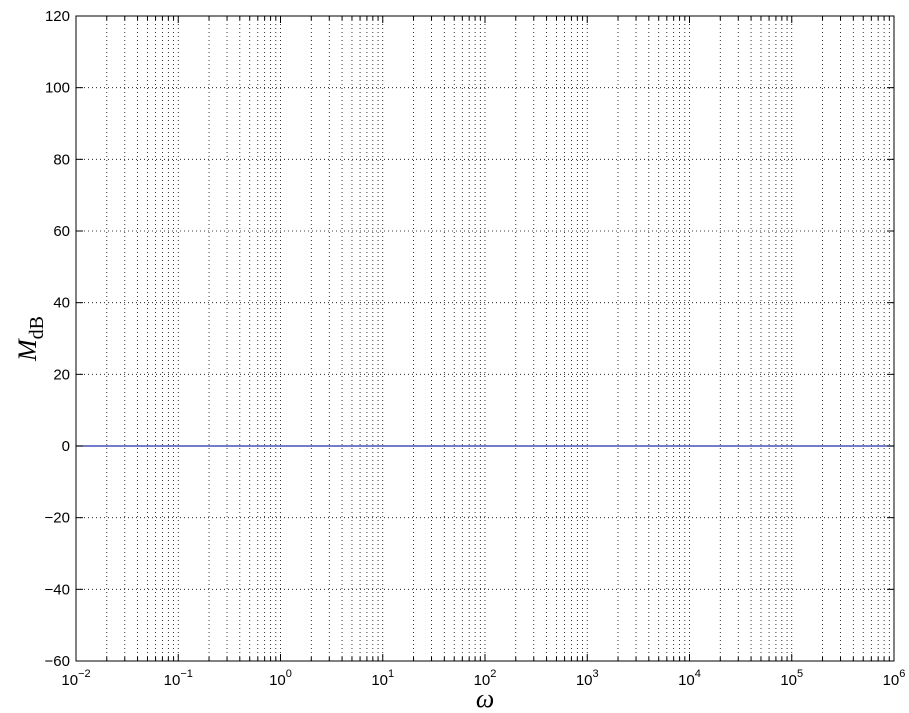 This screenshot has height=713, width=909. Describe the element at coordinates (27, 350) in the screenshot. I see `y-axis-label-main: M` at that location.